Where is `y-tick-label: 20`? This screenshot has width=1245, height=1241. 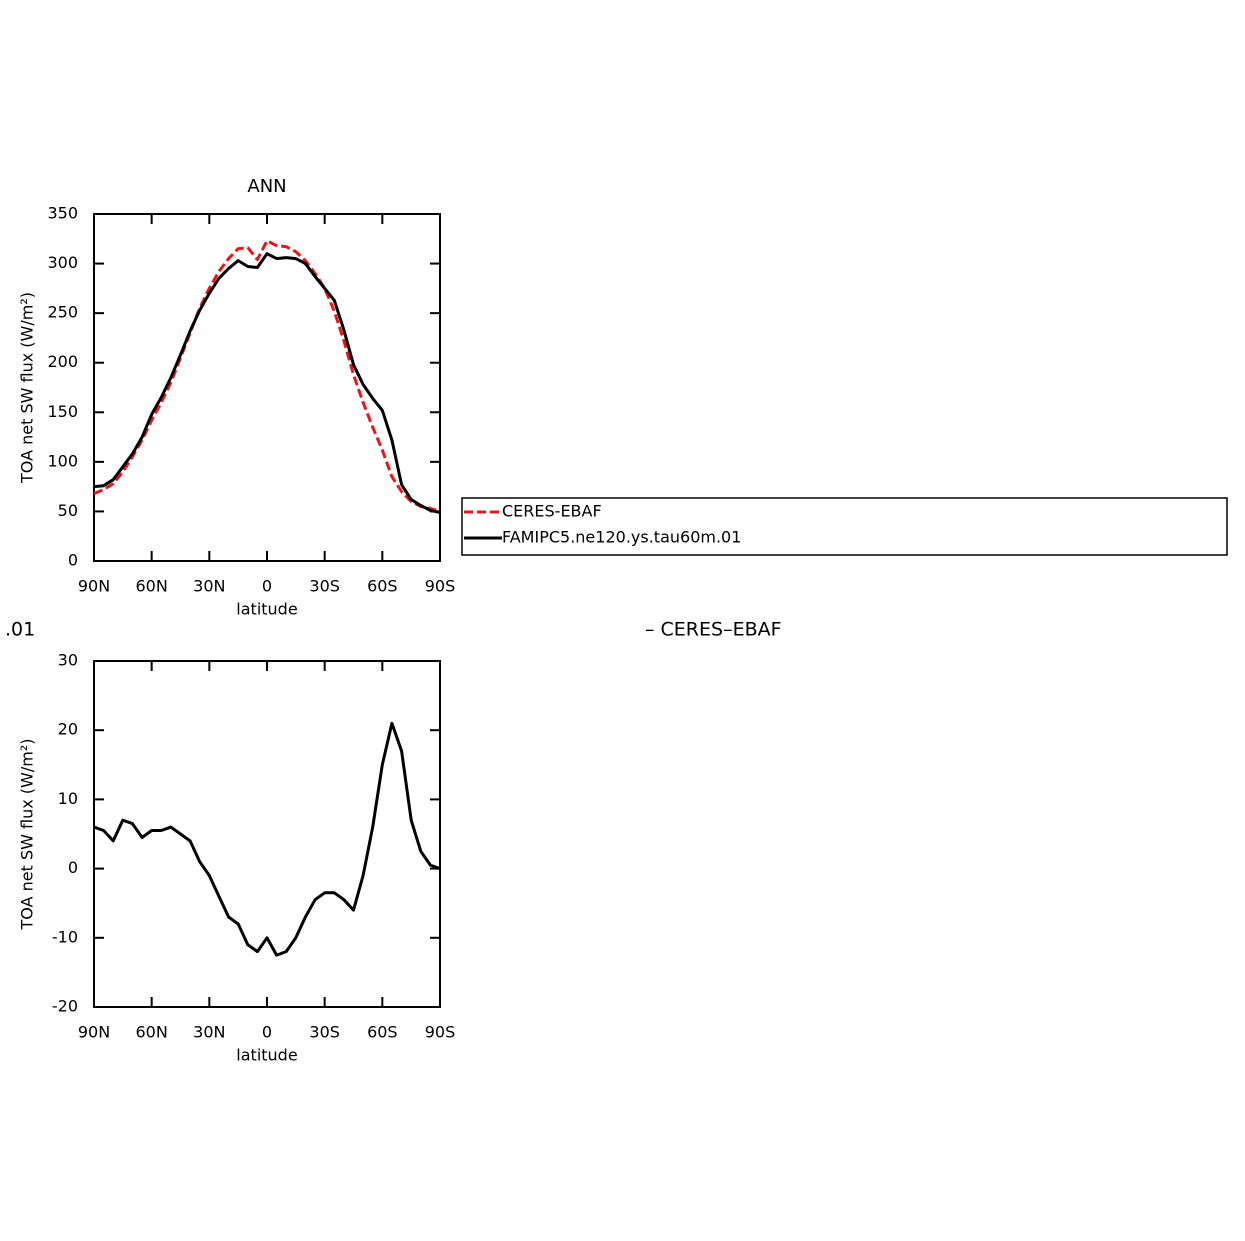 y-tick-label: 20 is located at coordinates (68, 729).